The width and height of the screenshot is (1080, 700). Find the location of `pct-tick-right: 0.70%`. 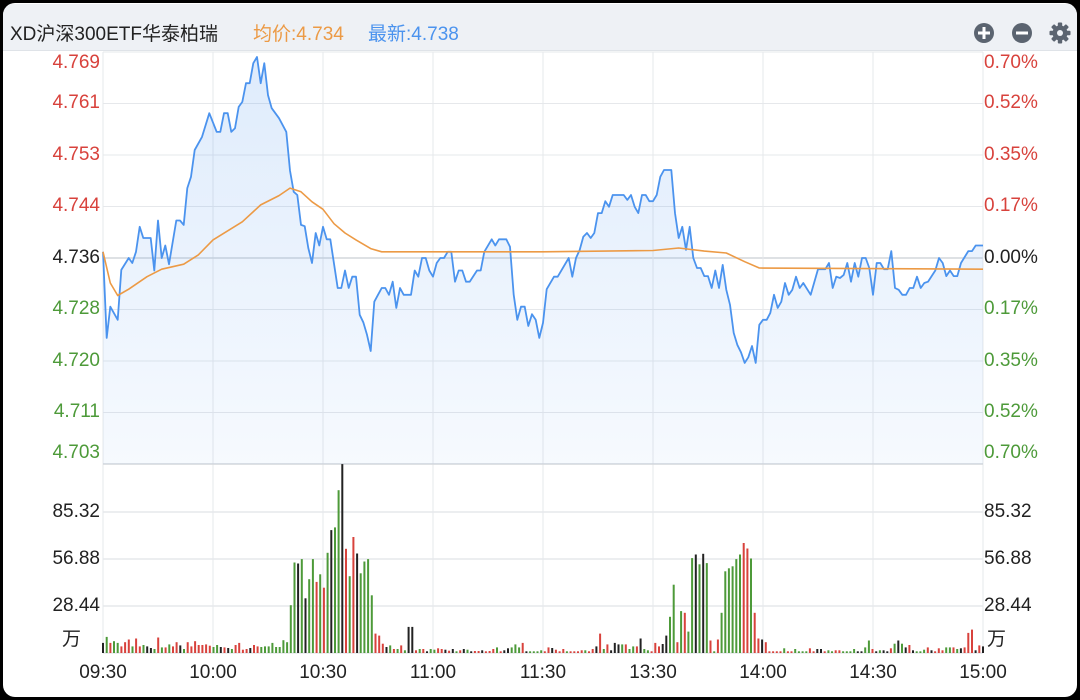

pct-tick-right: 0.70% is located at coordinates (1011, 452).